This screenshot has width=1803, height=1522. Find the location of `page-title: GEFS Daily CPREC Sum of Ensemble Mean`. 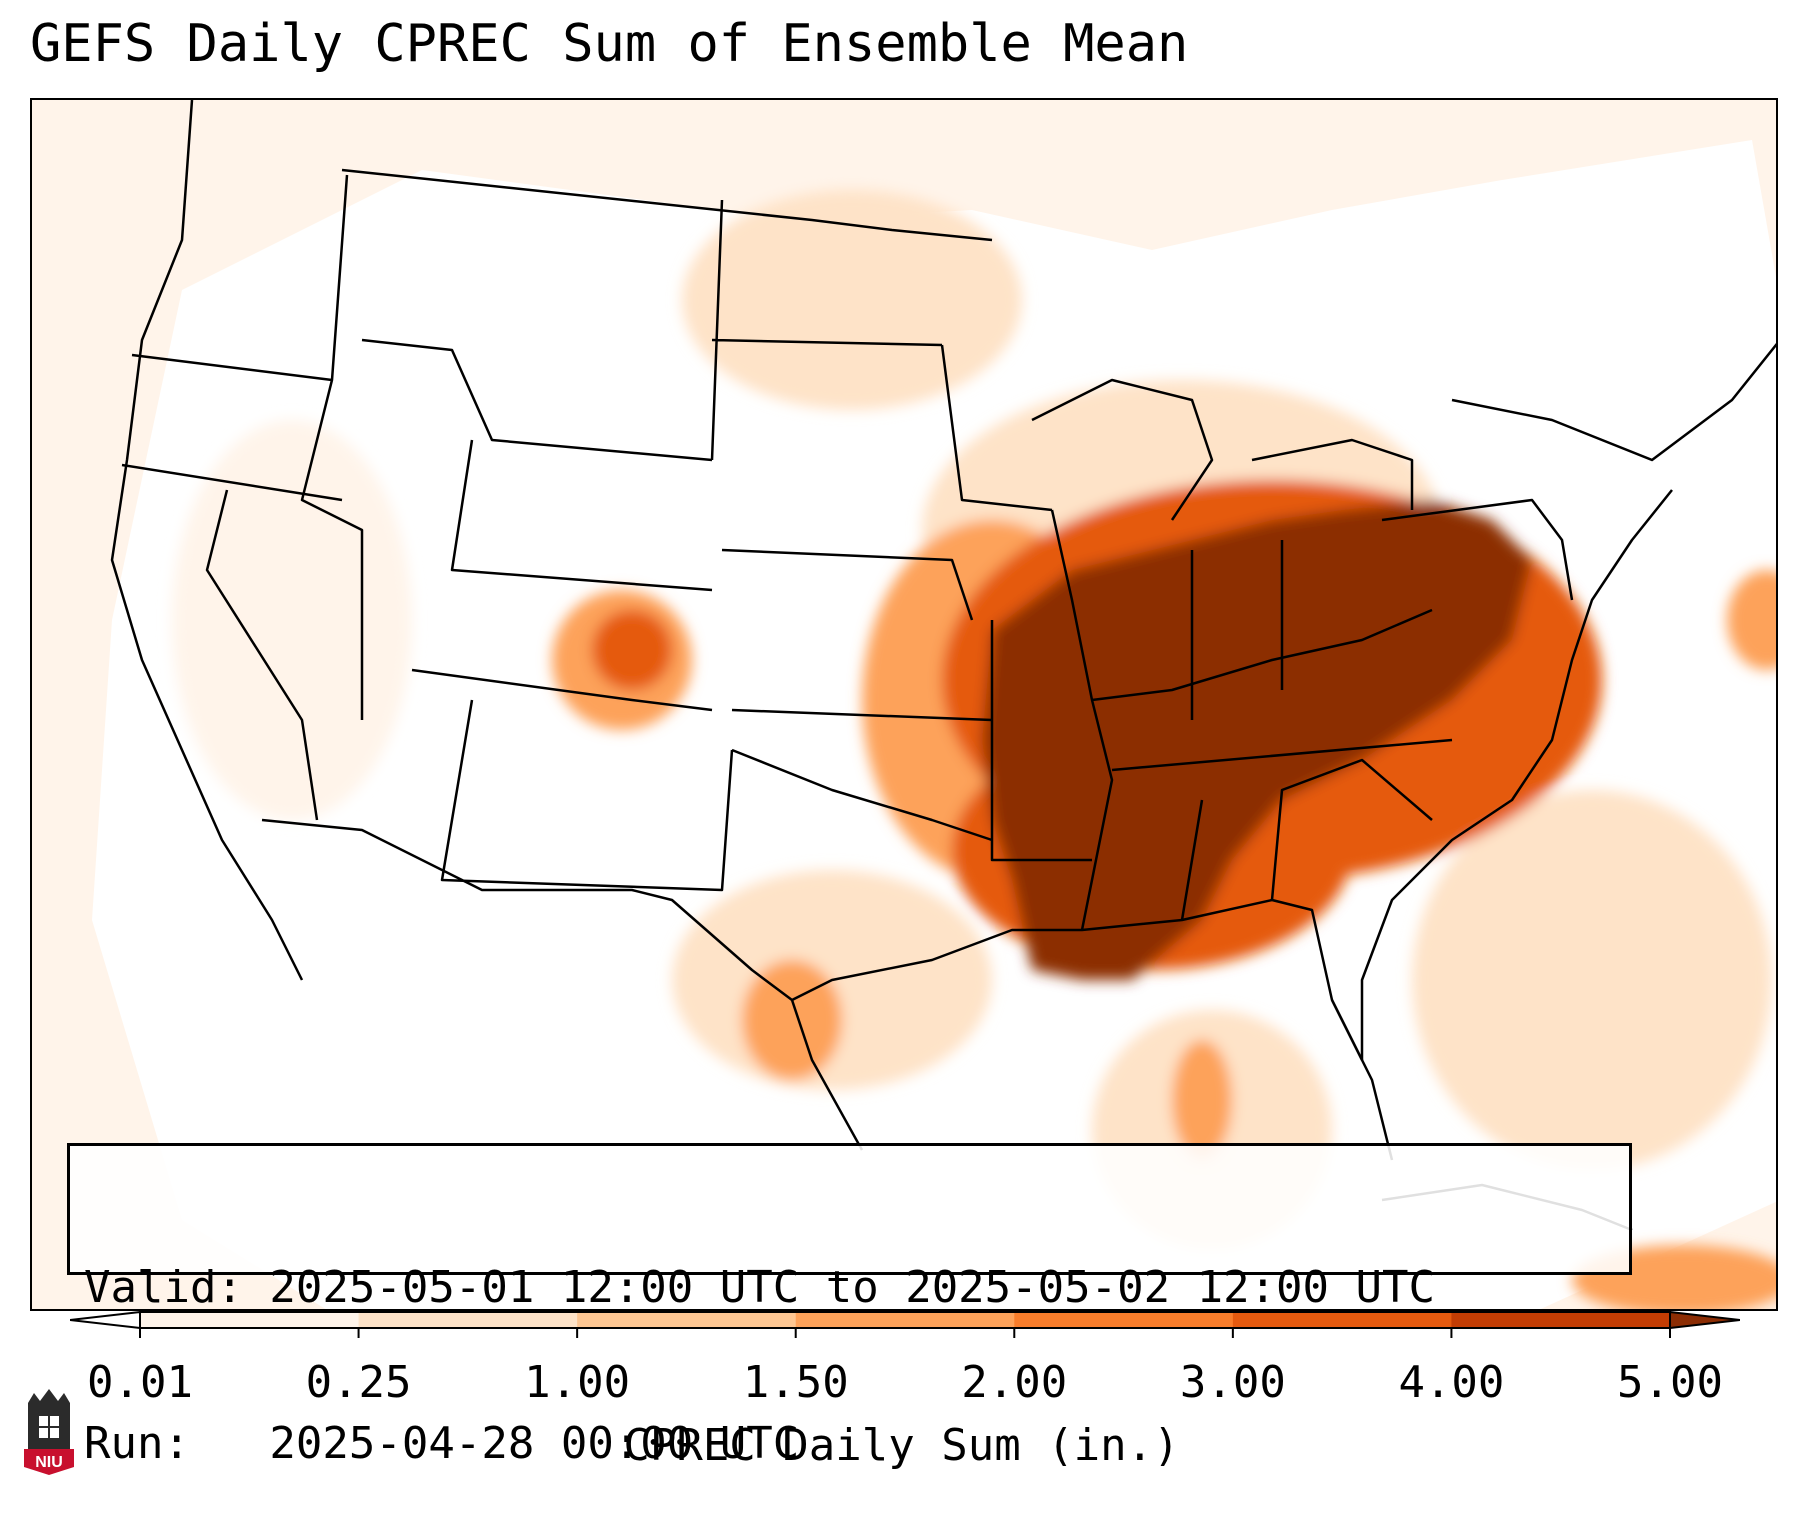

page-title: GEFS Daily CPREC Sum of Ensemble Mean is located at coordinates (609, 44).